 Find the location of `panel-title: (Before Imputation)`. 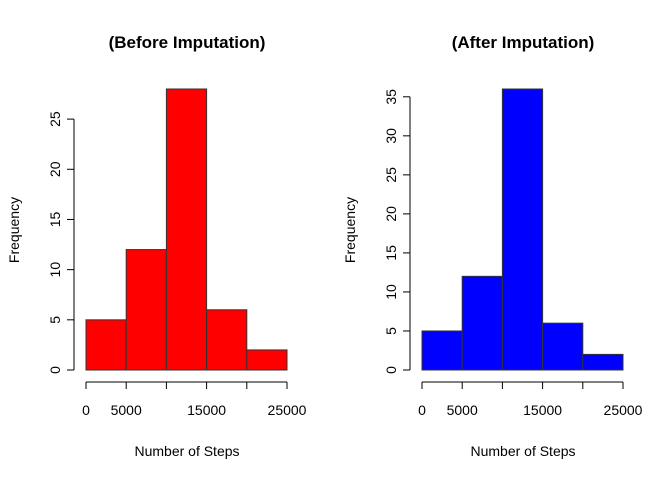

panel-title: (Before Imputation) is located at coordinates (187, 42).